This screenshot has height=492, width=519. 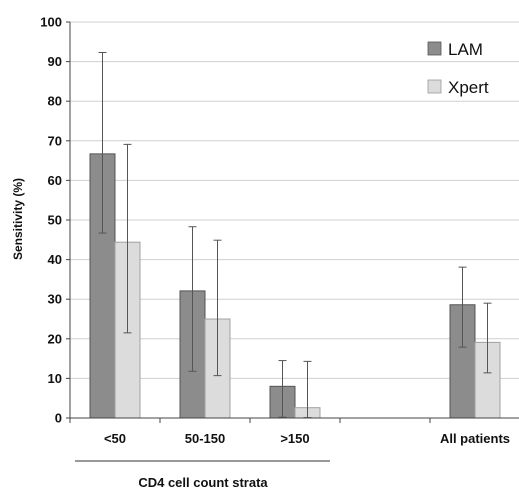 I want to click on group-label: CD4 cell count strata, so click(x=203, y=482).